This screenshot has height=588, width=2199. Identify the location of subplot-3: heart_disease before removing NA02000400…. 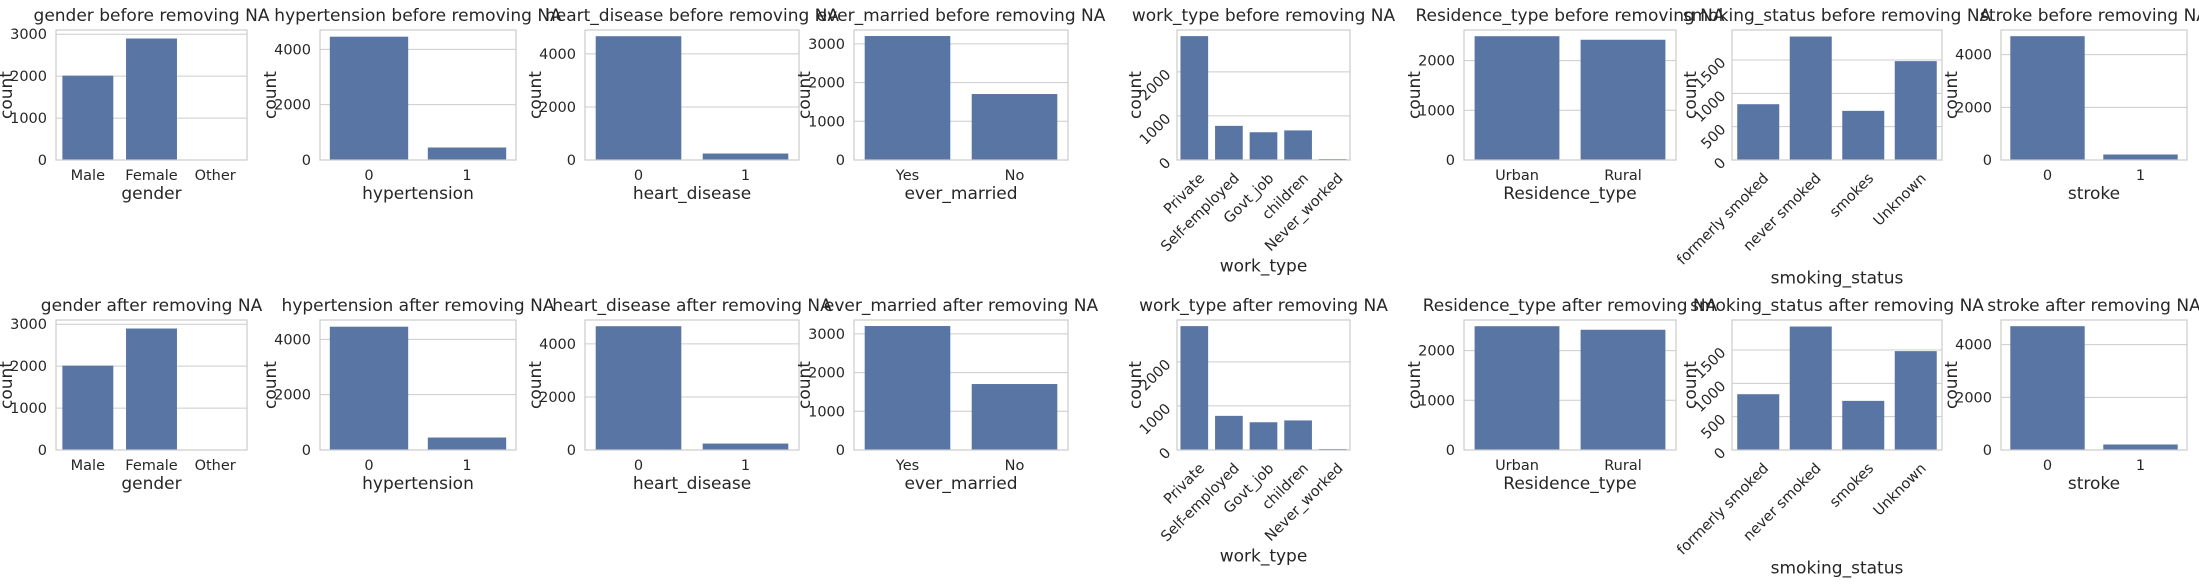
(682, 105).